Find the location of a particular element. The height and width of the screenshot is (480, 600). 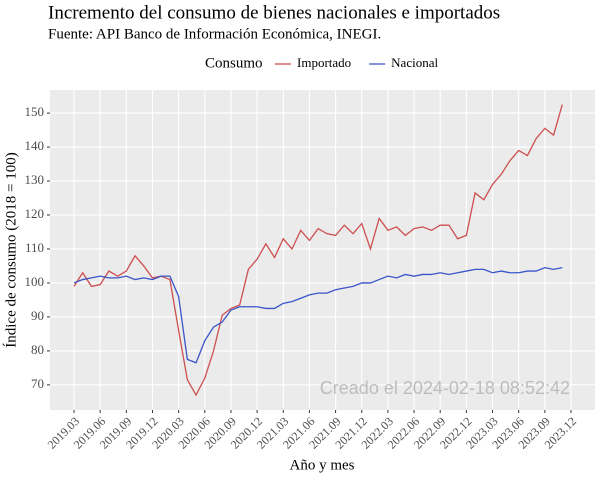

x-axis-title: Año y mes is located at coordinates (322, 465).